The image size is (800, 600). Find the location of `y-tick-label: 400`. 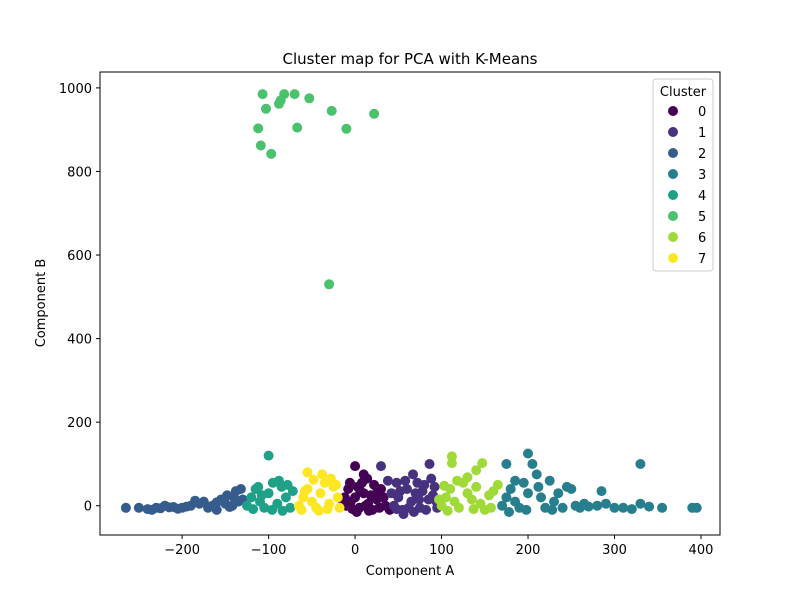

y-tick-label: 400 is located at coordinates (79, 340).